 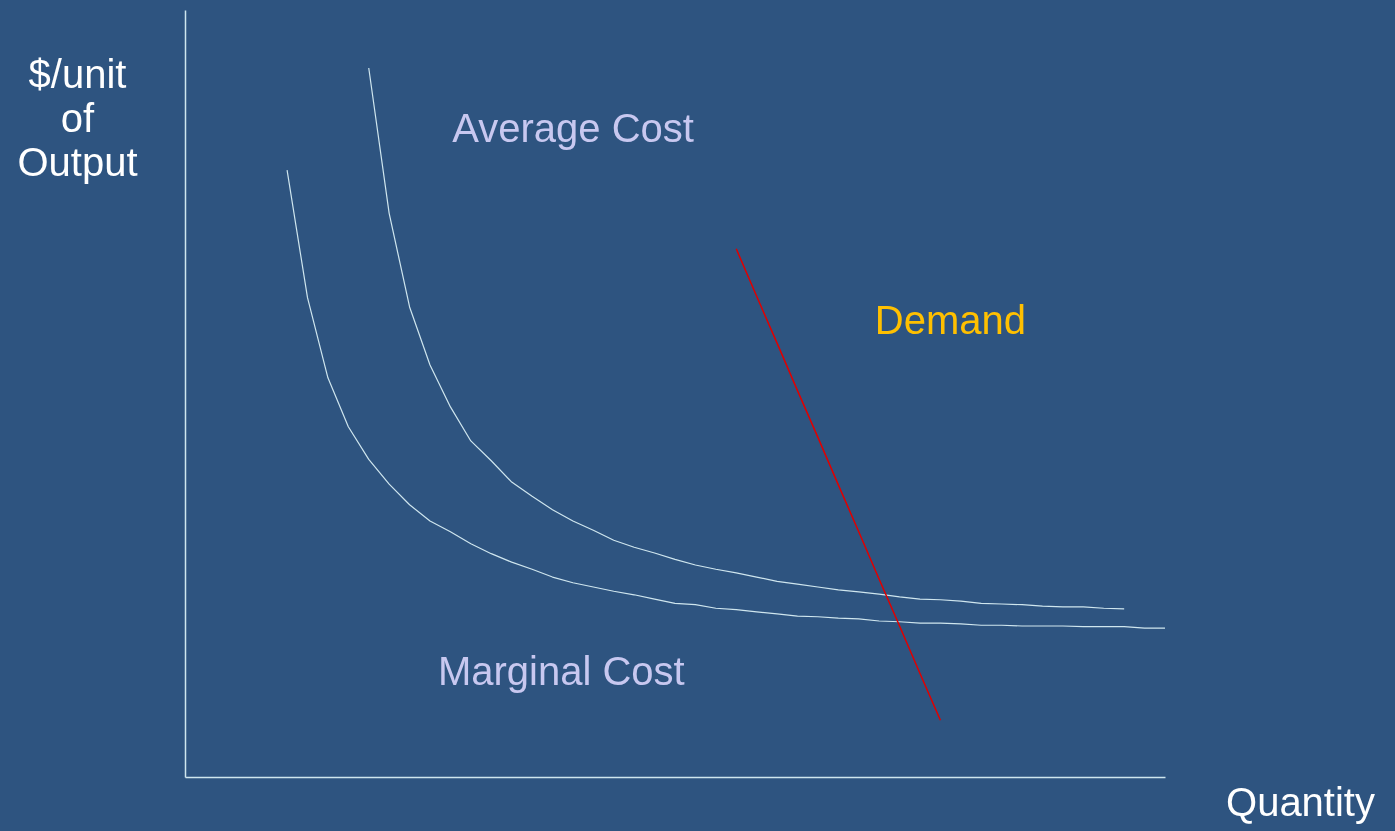 What do you see at coordinates (1300, 801) in the screenshot?
I see `x-axis-title: Quantity` at bounding box center [1300, 801].